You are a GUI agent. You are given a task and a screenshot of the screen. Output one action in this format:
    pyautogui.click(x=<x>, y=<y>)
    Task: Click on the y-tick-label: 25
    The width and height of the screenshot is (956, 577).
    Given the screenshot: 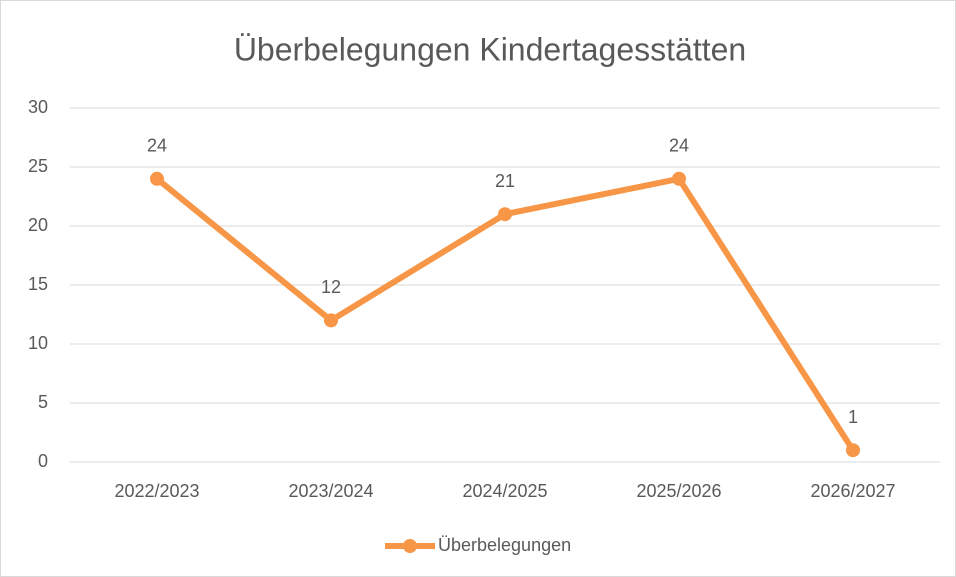 What is the action you would take?
    pyautogui.click(x=38, y=166)
    